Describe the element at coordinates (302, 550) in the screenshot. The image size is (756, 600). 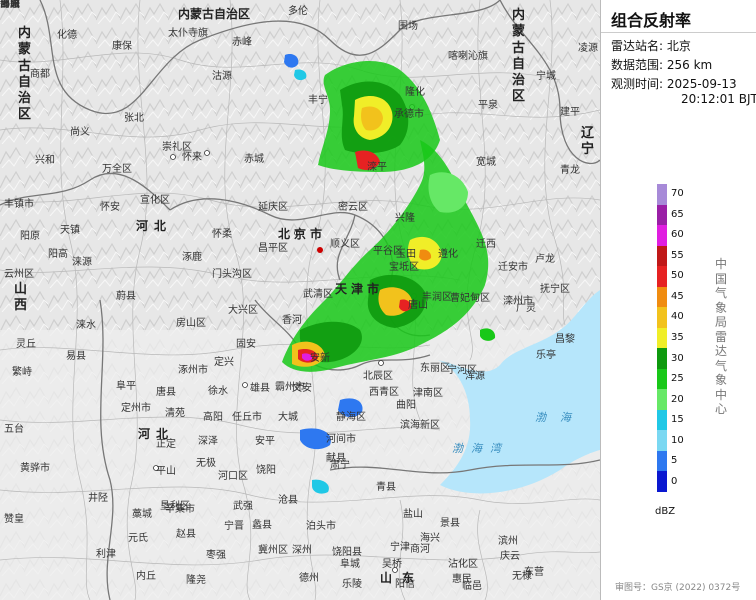
I see `place-label: 深州` at that location.